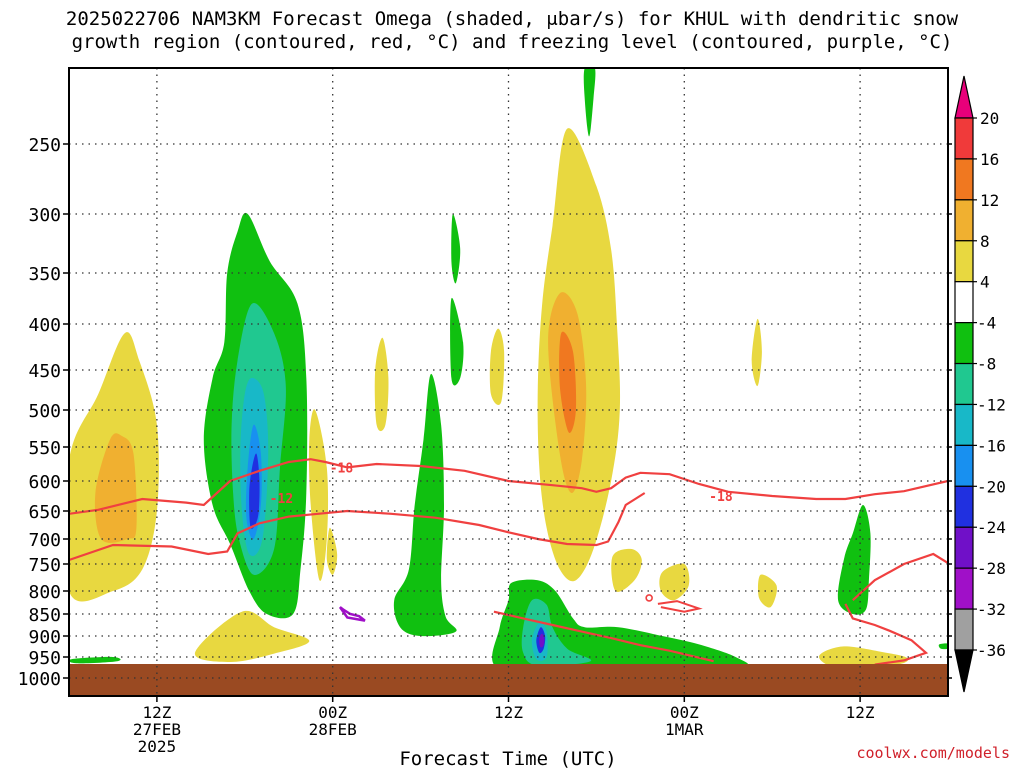 This screenshot has width=1024, height=768. What do you see at coordinates (44, 145) in the screenshot?
I see `y-tick-label-250: 250` at bounding box center [44, 145].